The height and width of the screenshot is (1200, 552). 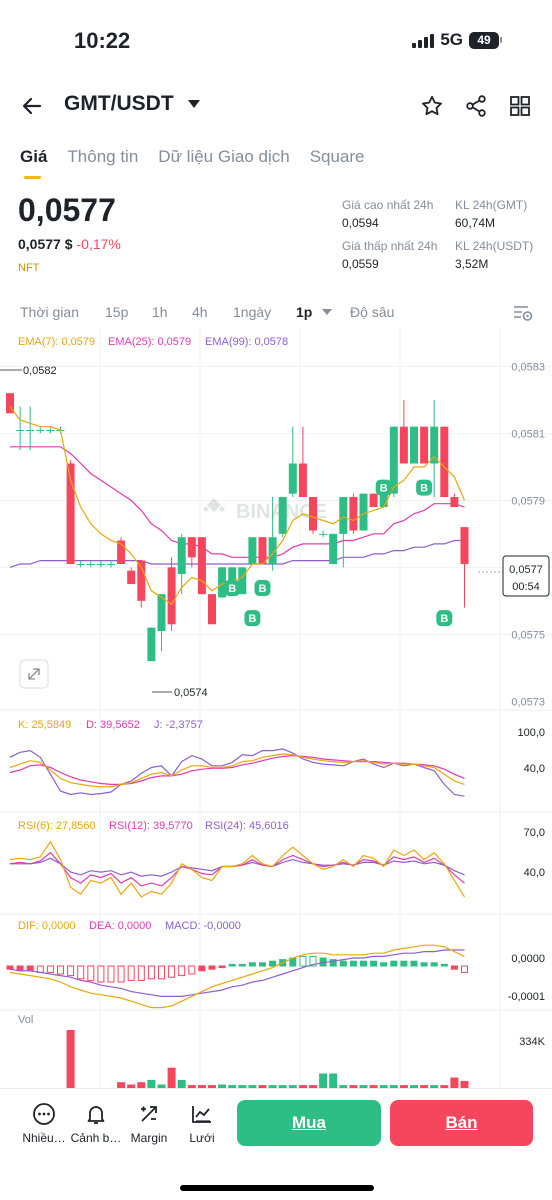 I want to click on buy-marker-badge, so click(x=252, y=618).